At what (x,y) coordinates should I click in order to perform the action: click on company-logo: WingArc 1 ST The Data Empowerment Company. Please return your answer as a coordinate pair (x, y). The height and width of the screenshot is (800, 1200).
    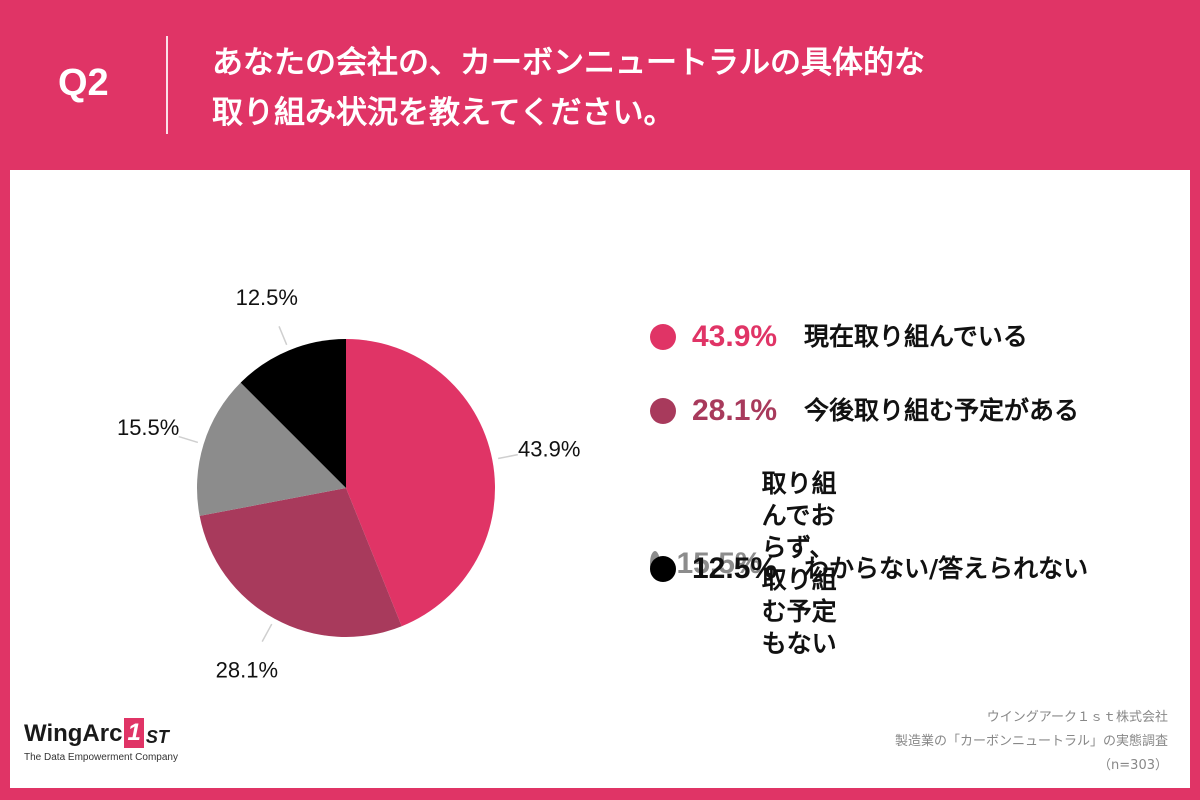
    Looking at the image, I should click on (101, 740).